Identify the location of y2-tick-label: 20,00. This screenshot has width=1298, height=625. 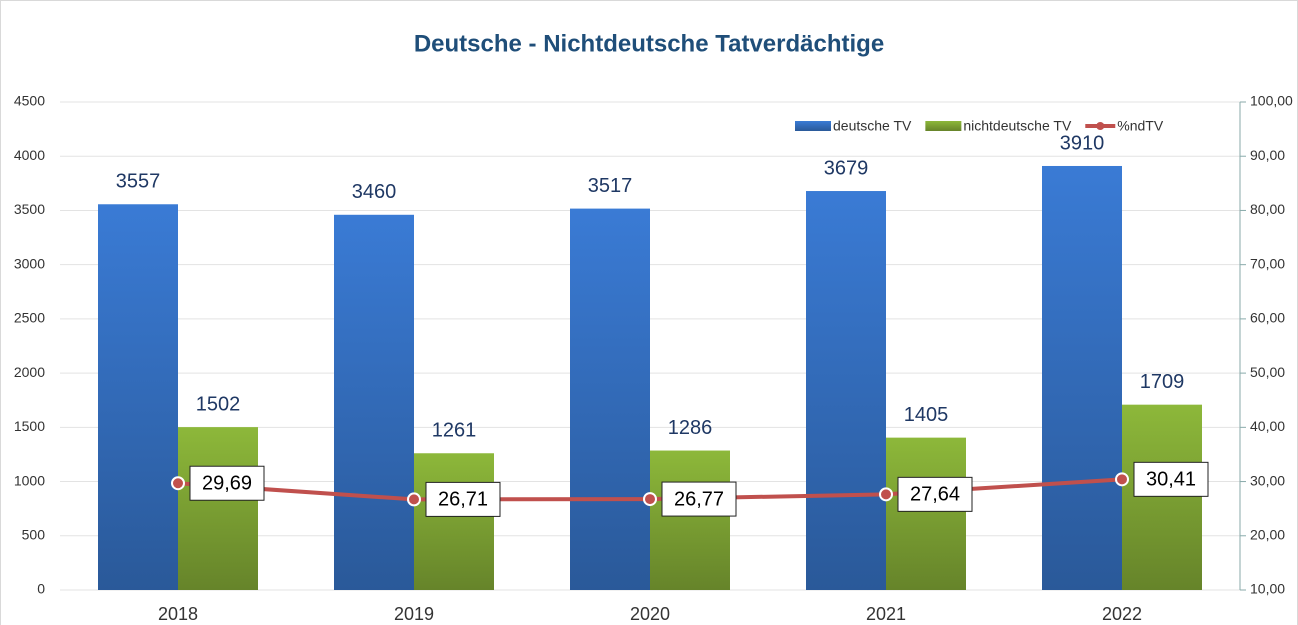
(1267, 534).